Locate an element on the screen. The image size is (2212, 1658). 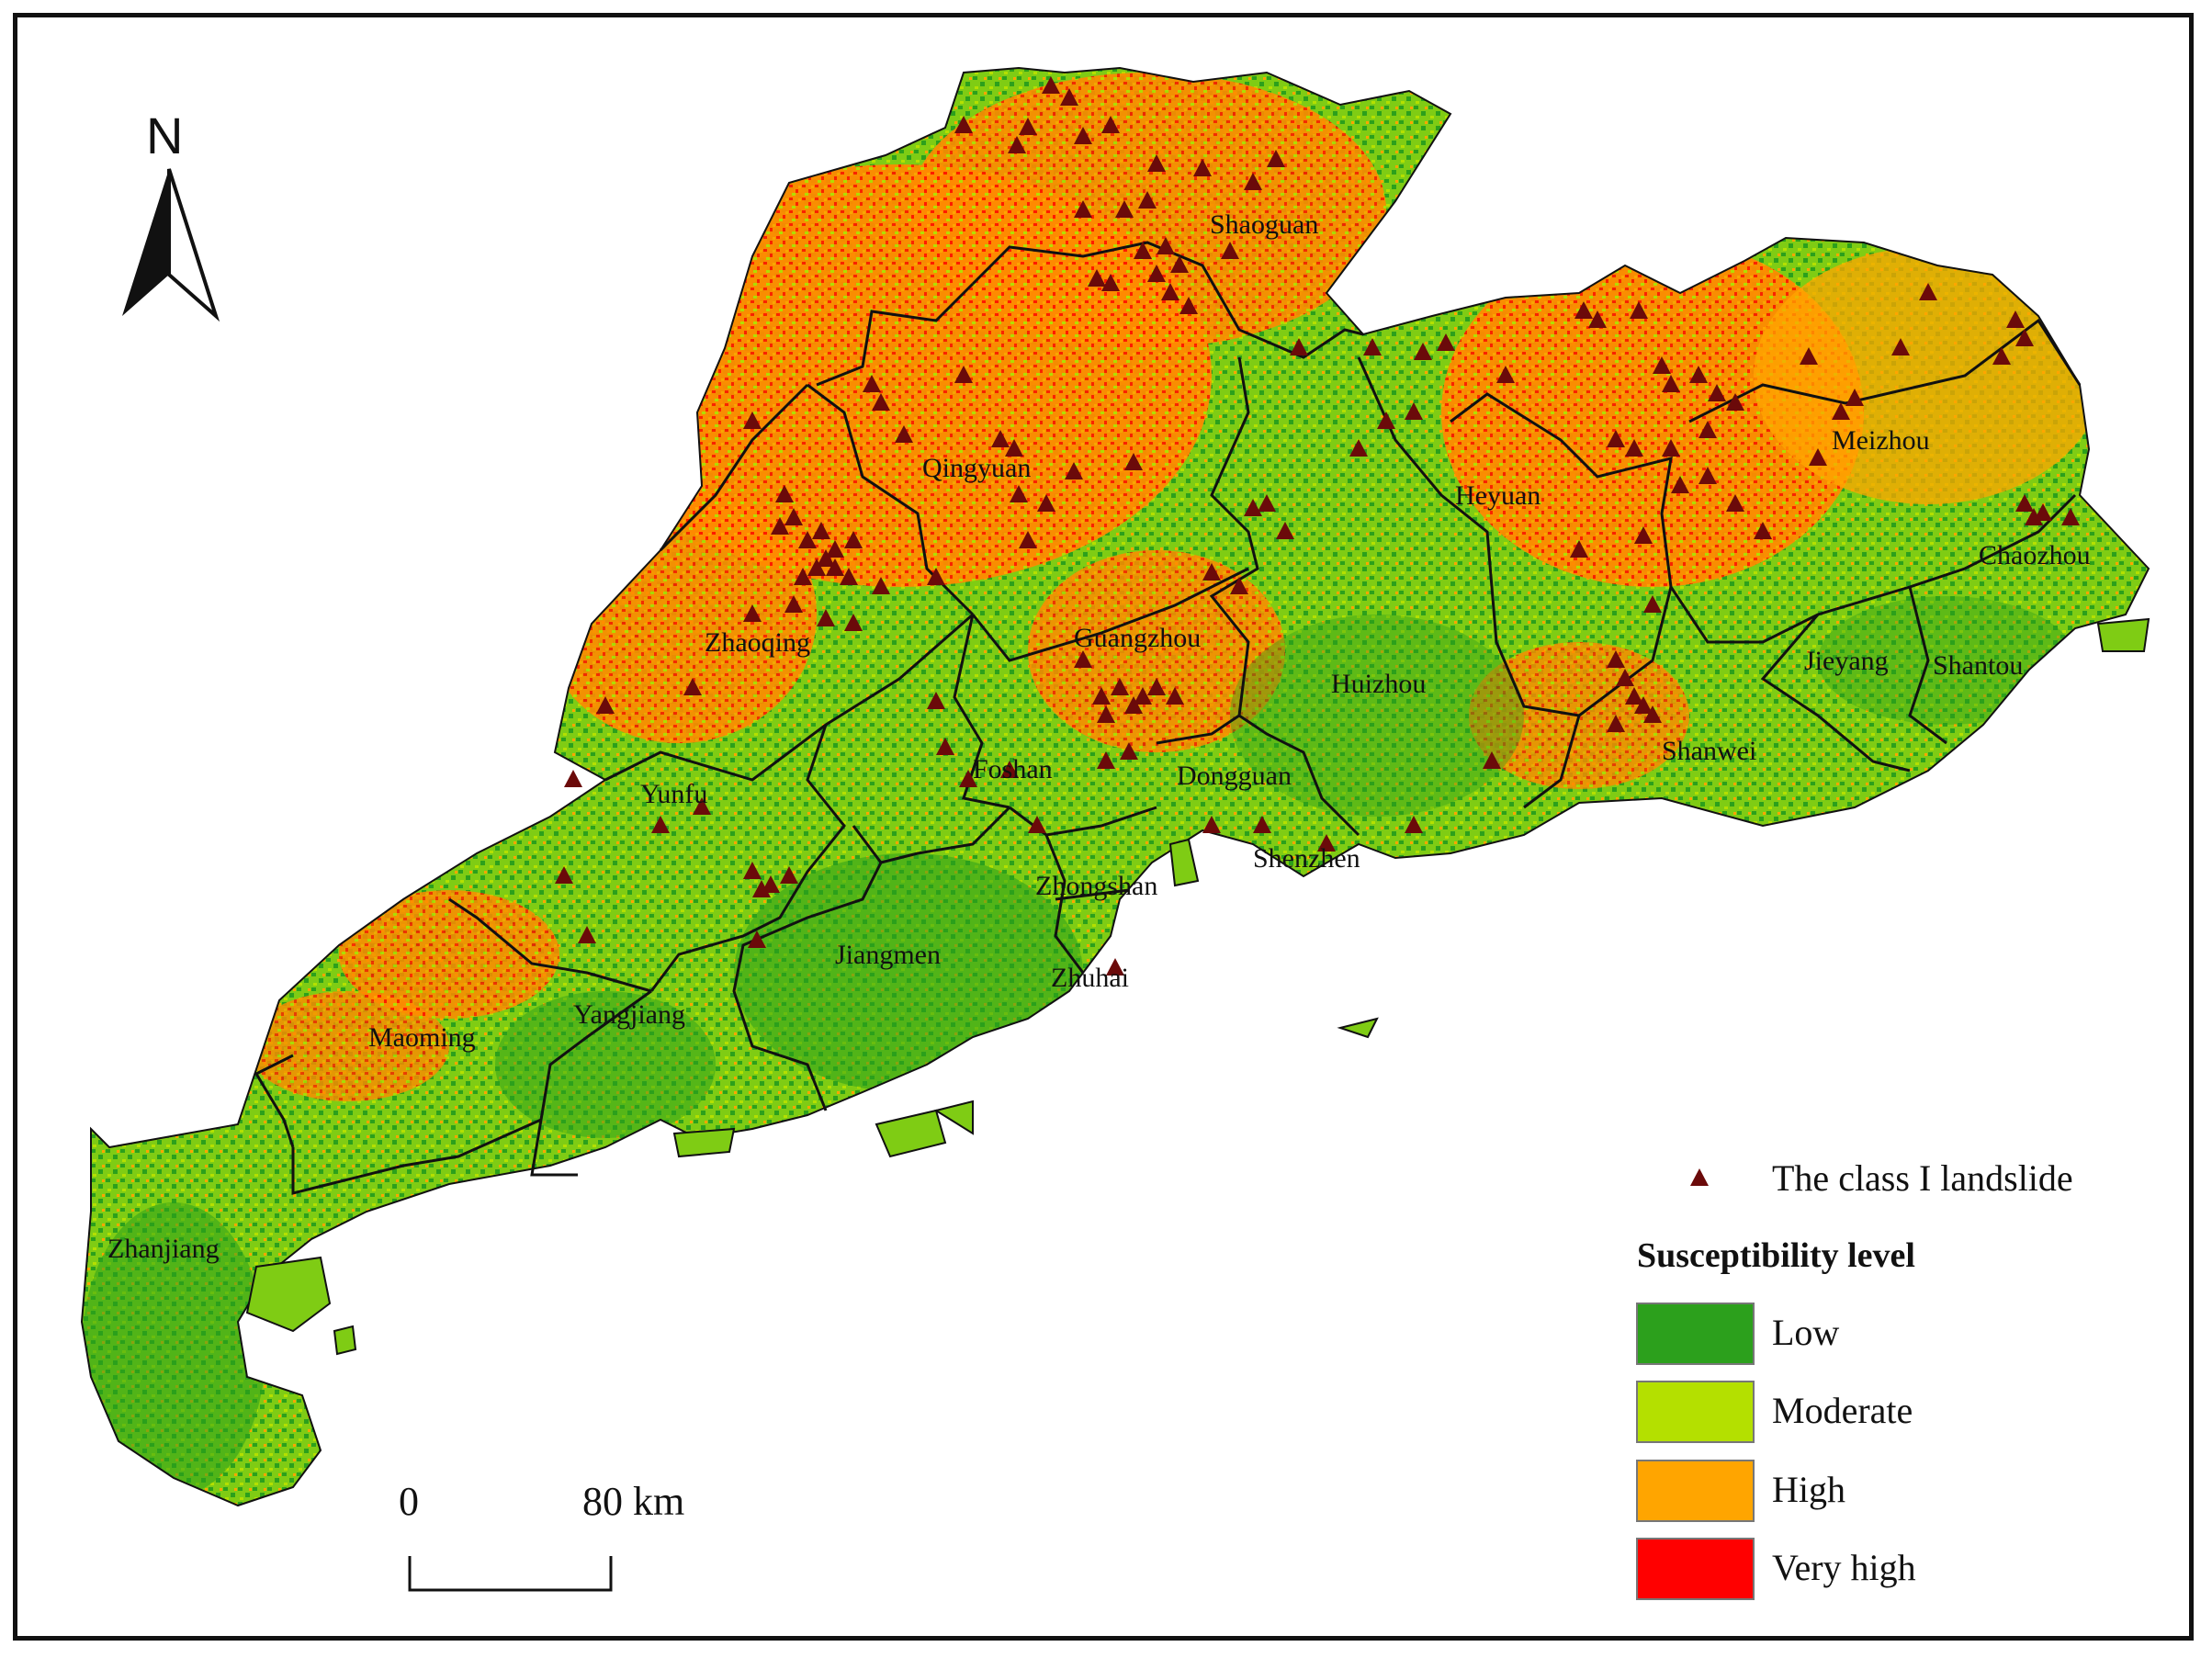
scale-bar-line is located at coordinates (510, 1574).